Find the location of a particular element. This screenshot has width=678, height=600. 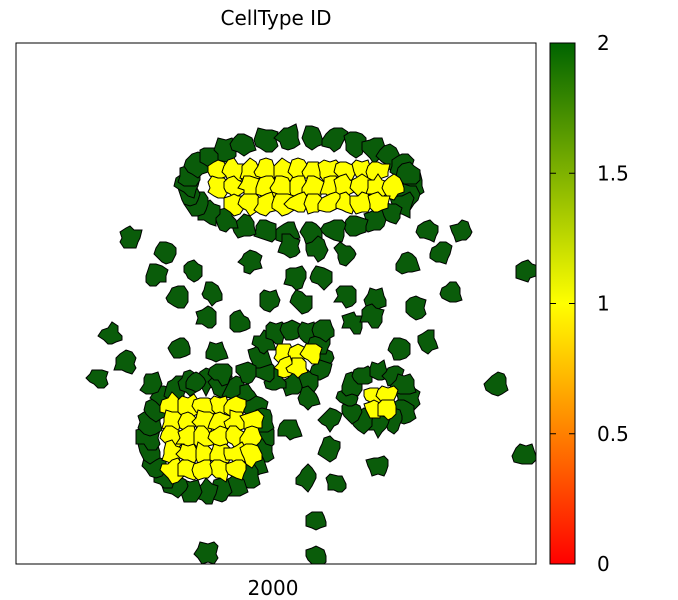

x-axis-label: 2000 is located at coordinates (273, 588).